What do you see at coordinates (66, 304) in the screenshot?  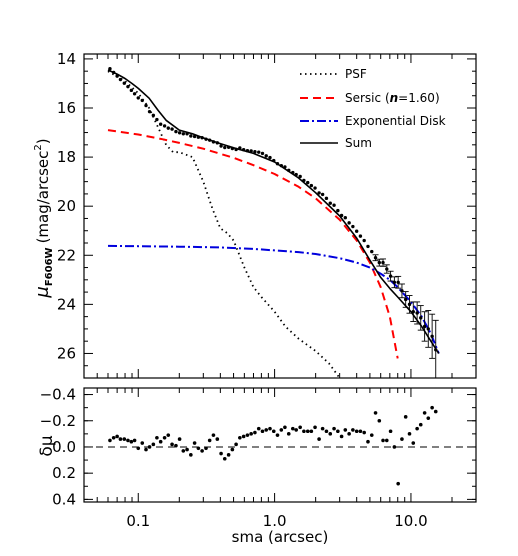 I see `y-tick-label: 24` at bounding box center [66, 304].